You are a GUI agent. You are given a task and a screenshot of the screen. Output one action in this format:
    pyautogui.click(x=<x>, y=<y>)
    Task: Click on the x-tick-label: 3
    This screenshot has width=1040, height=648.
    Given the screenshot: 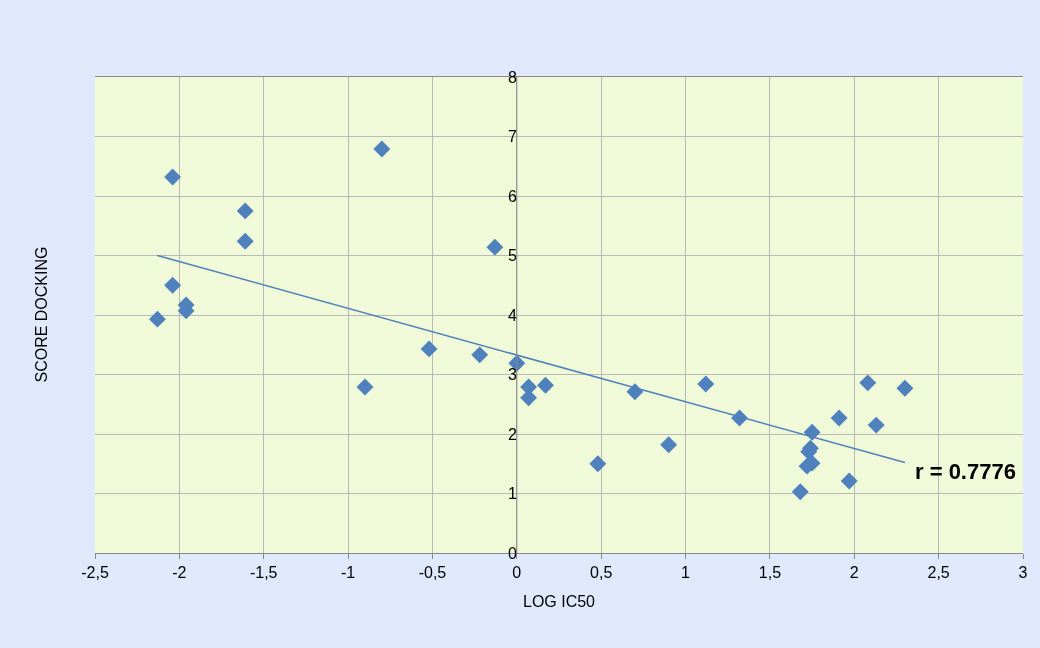 What is the action you would take?
    pyautogui.click(x=1023, y=573)
    